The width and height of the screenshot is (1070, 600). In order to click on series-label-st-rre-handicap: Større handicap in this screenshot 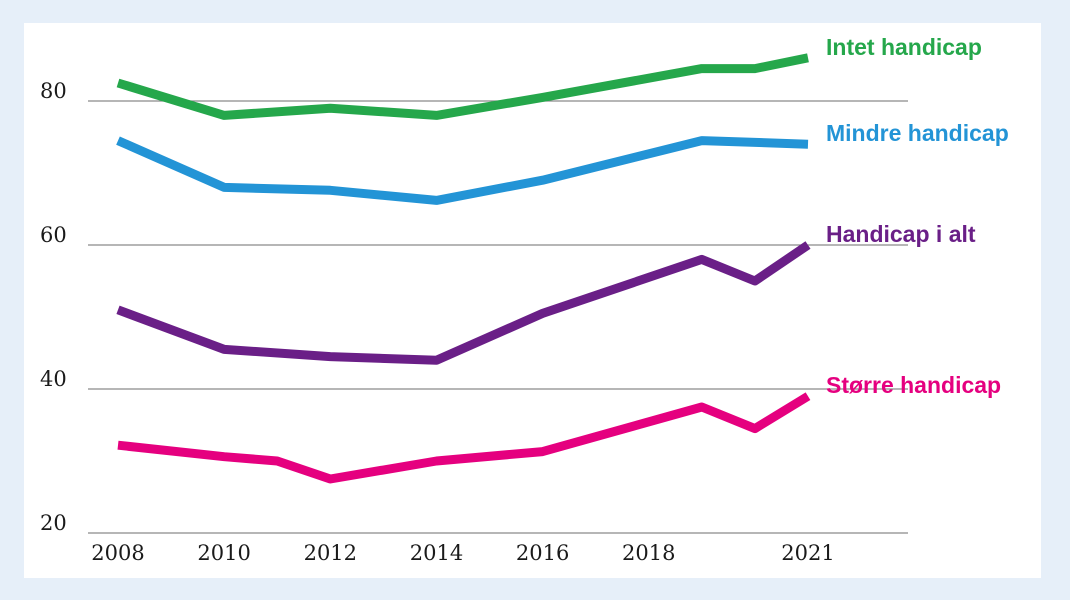, I will do `click(913, 385)`.